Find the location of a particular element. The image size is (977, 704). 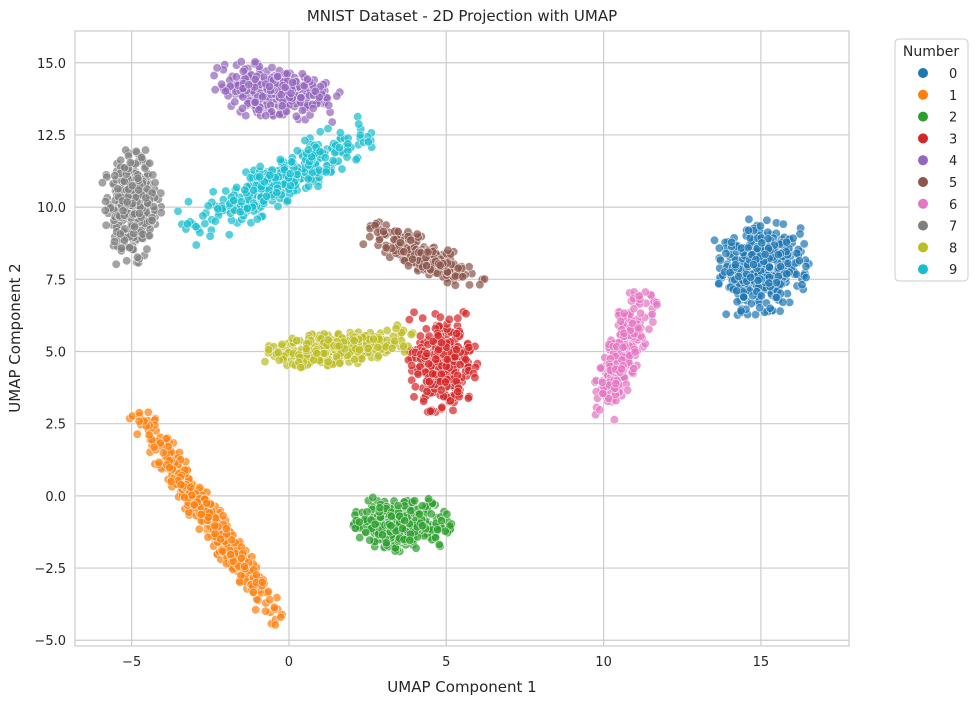

legend-label-3: 3 is located at coordinates (953, 139).